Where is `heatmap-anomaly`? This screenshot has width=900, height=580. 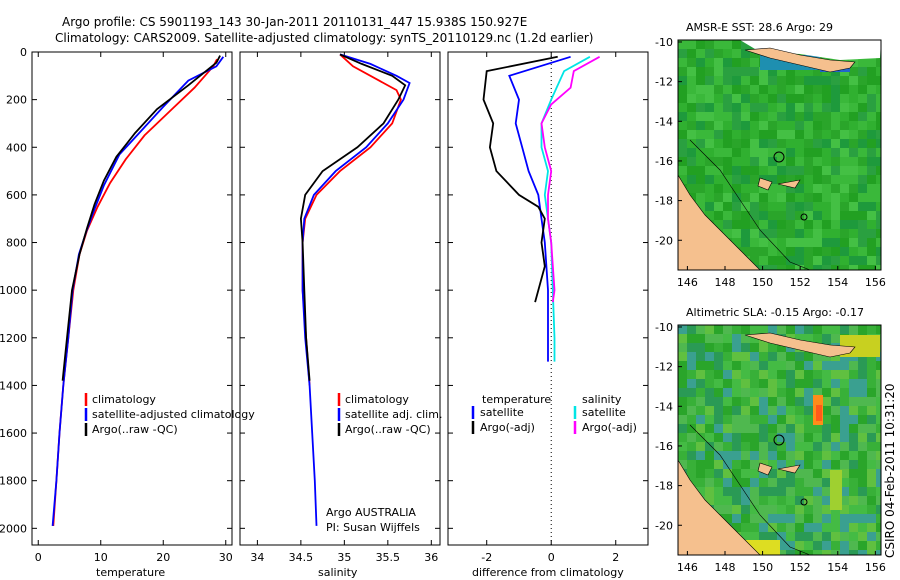 heatmap-anomaly is located at coordinates (819, 413).